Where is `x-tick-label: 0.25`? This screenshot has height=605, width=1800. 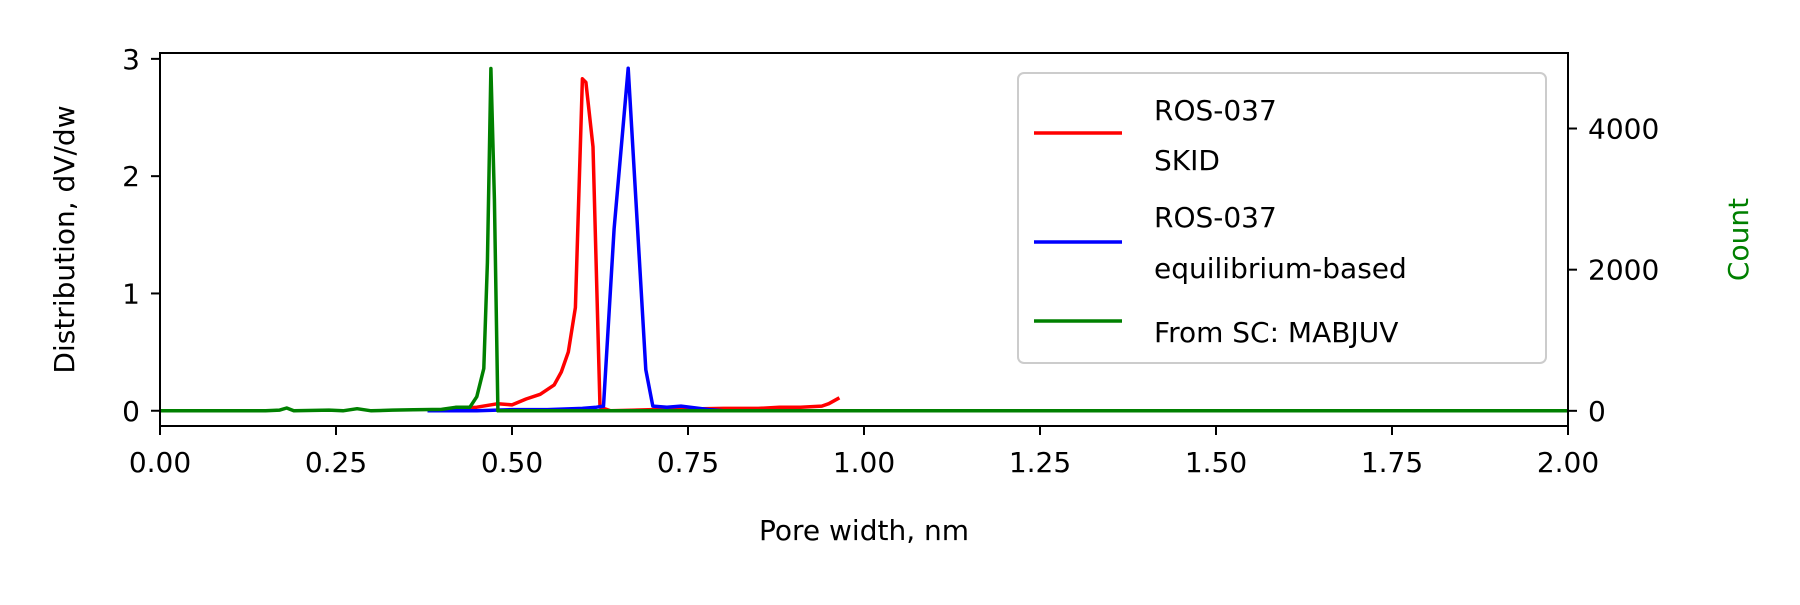
x-tick-label: 0.25 is located at coordinates (336, 462).